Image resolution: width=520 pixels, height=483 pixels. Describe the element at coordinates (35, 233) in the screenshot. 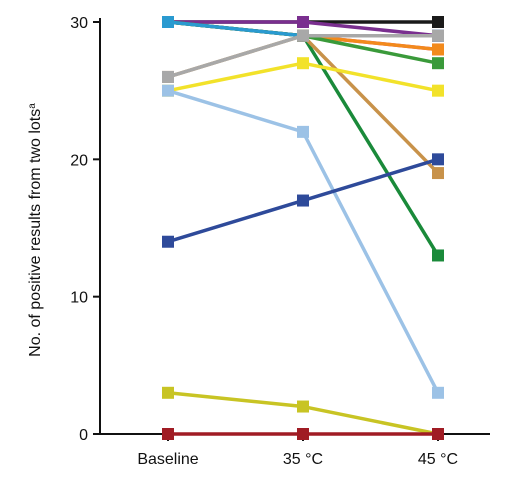

I see `y-axis-title-text: No. of positive results from two lots` at that location.